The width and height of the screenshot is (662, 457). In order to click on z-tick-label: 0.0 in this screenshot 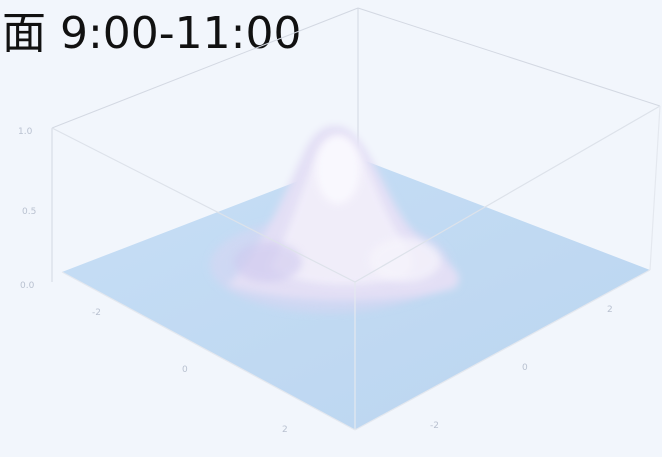, I will do `click(27, 286)`.